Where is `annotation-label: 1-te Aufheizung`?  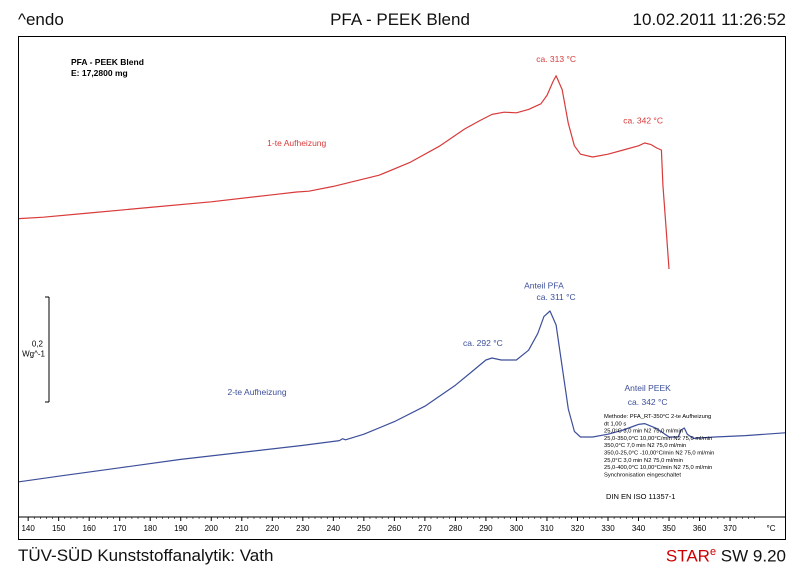 annotation-label: 1-te Aufheizung is located at coordinates (296, 143).